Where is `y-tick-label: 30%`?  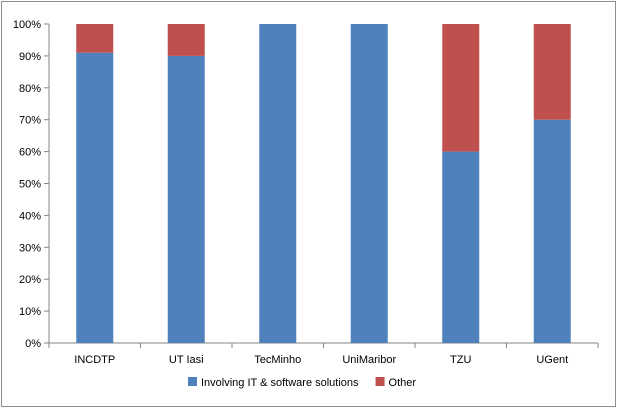 y-tick-label: 30% is located at coordinates (30, 248).